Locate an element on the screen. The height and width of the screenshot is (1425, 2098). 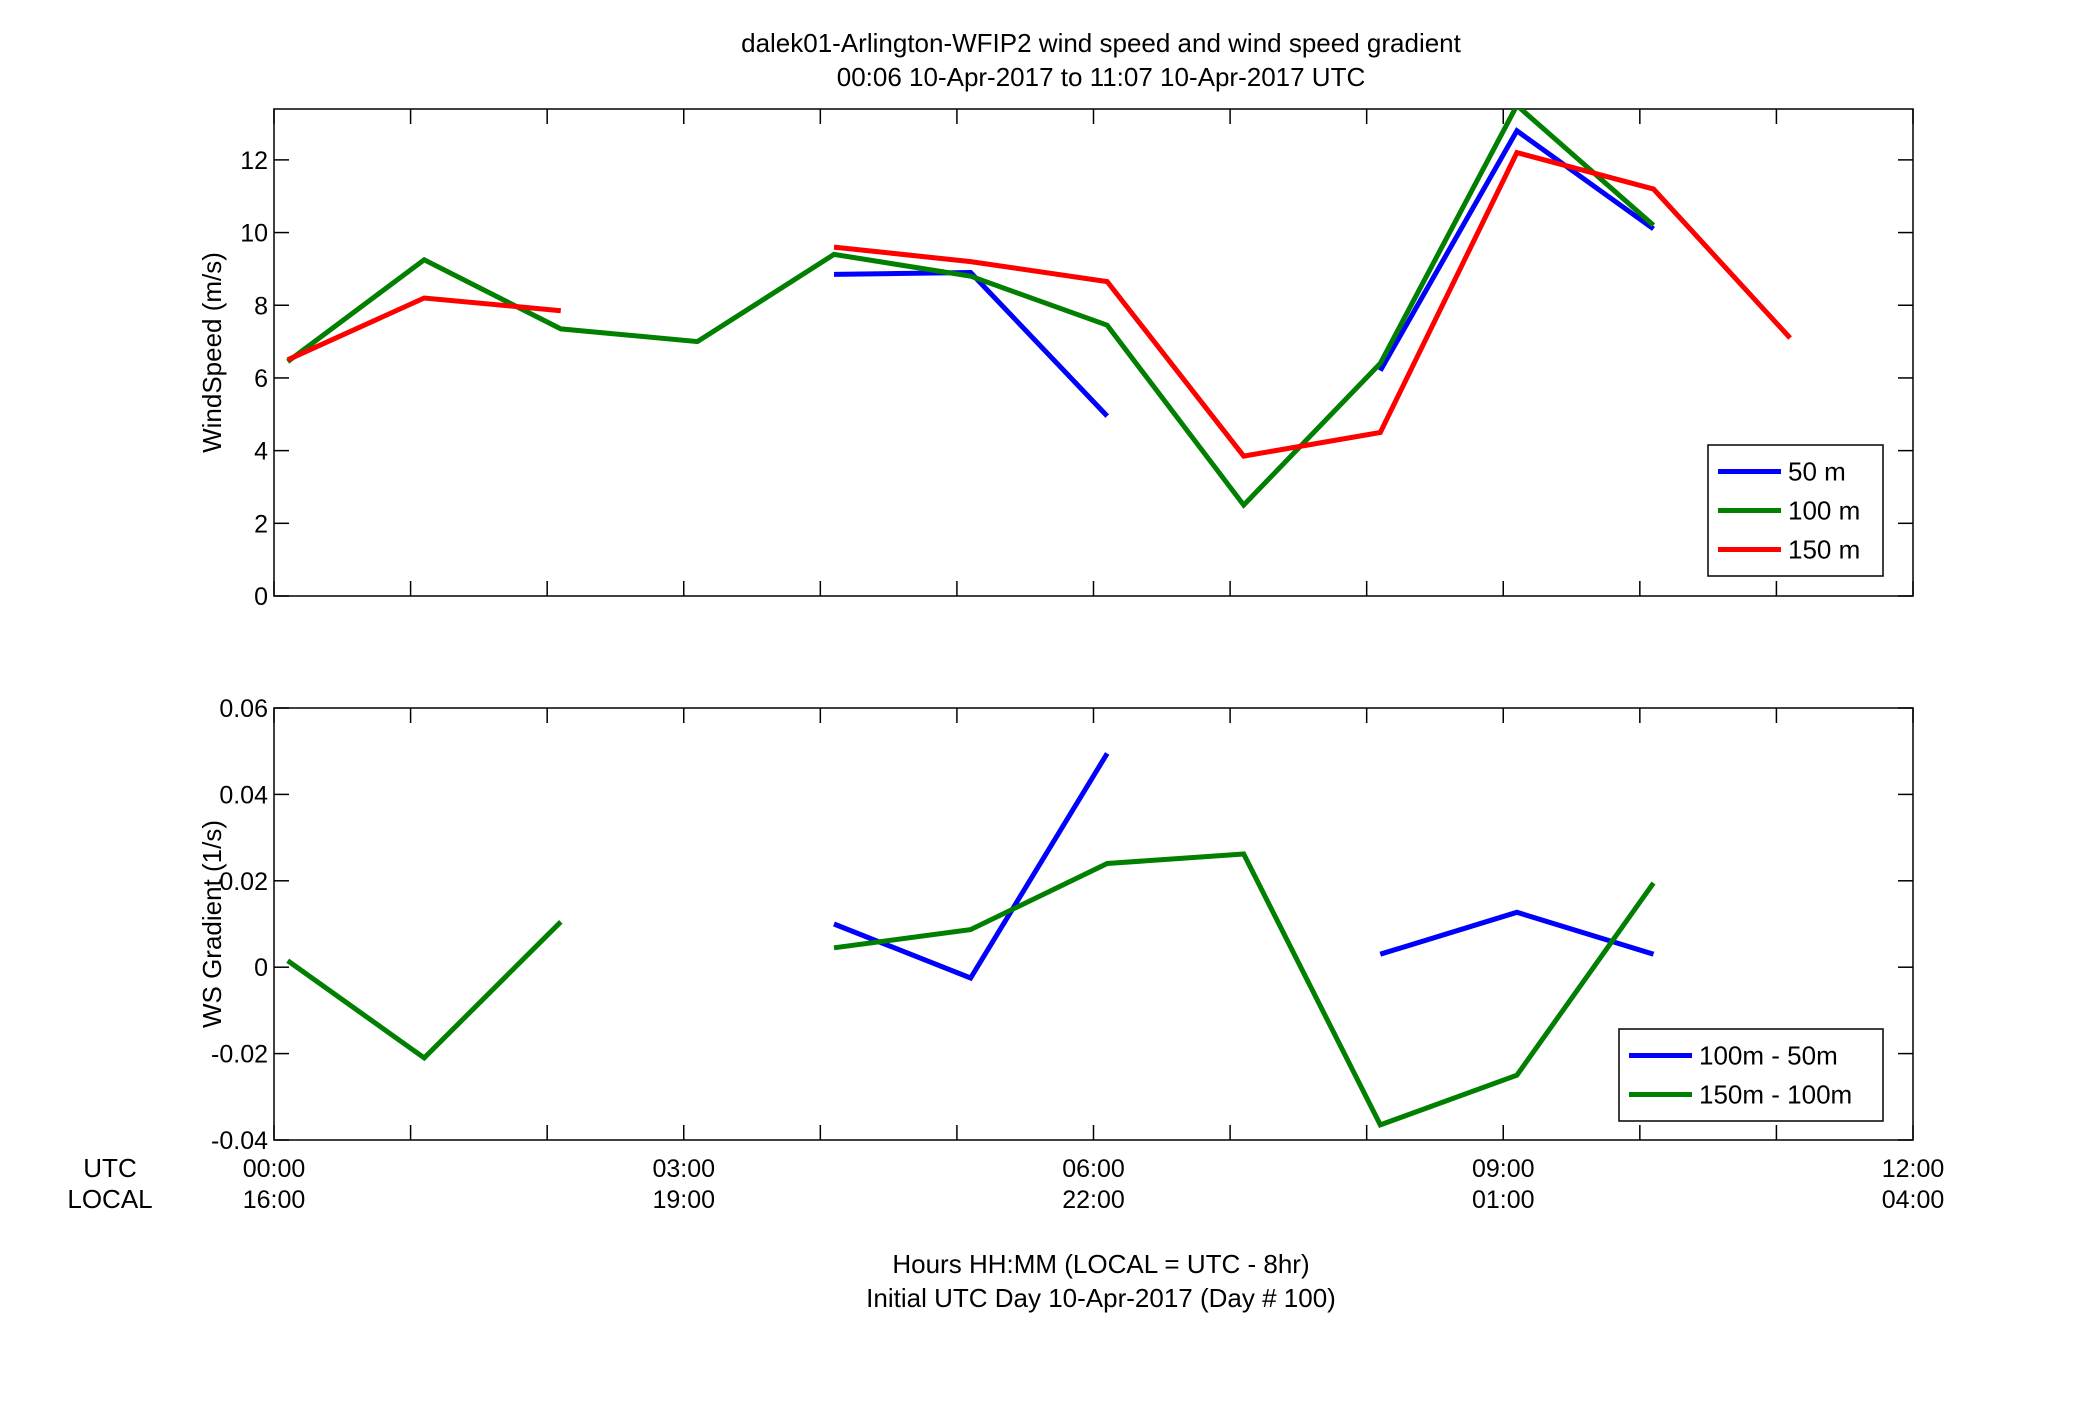
y-axis-label: WS Gradient (1/s) is located at coordinates (212, 924).